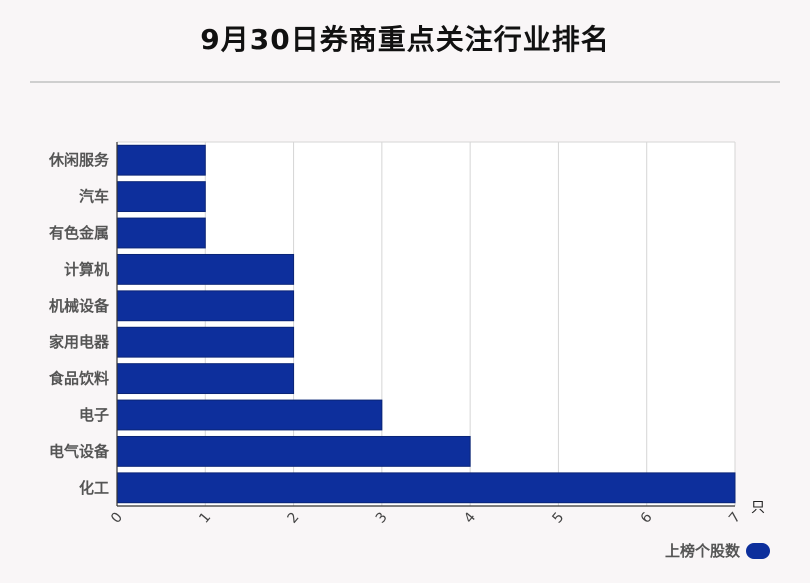  Describe the element at coordinates (79, 306) in the screenshot. I see `category-label: 机械设备` at that location.